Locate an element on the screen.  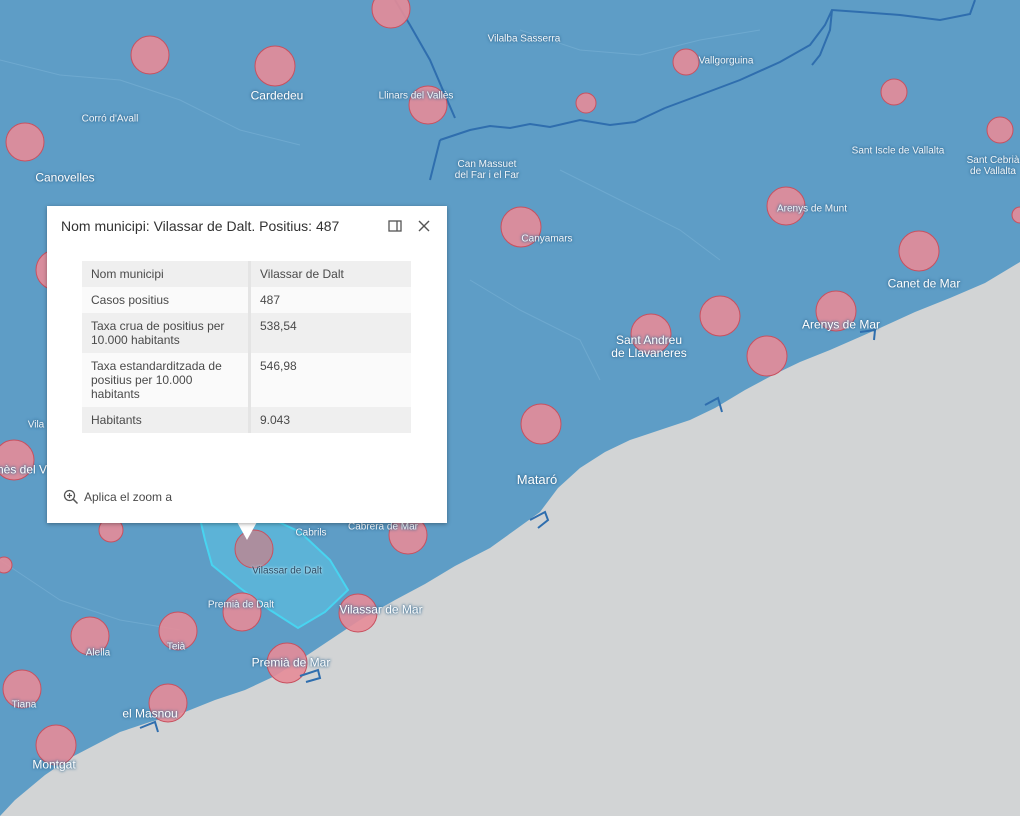
place-label: Montgat is located at coordinates (54, 764).